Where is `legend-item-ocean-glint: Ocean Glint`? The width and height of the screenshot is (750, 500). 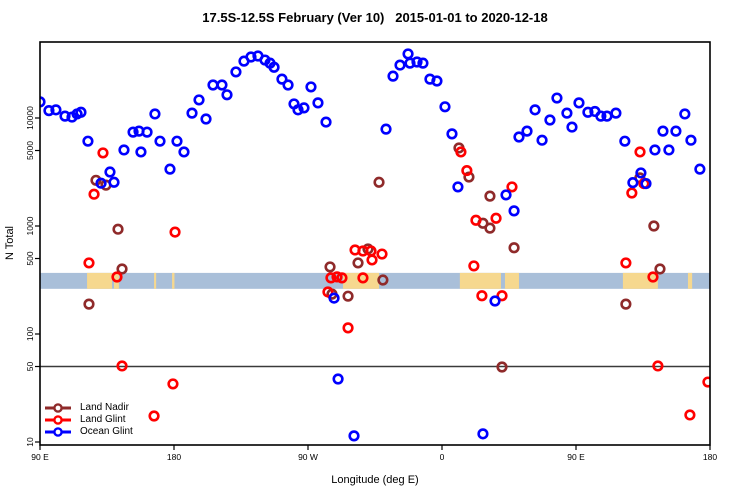
legend-item-ocean-glint: Ocean Glint is located at coordinates (88, 432).